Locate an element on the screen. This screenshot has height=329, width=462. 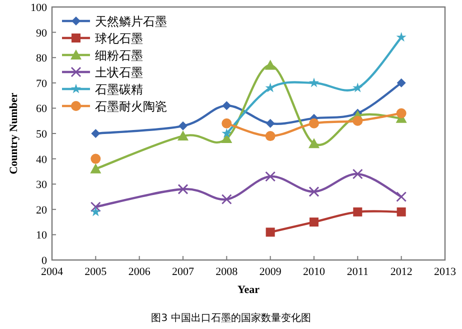
x-tick-label: 2007 is located at coordinates (183, 272).